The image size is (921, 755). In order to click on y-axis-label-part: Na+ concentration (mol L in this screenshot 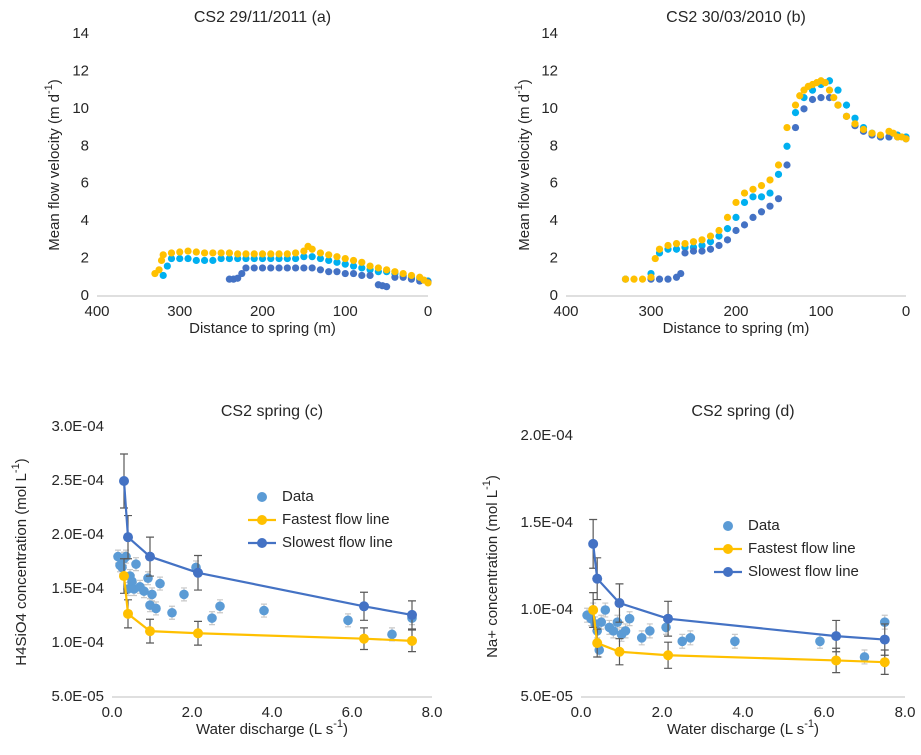, I will do `click(492, 574)`.